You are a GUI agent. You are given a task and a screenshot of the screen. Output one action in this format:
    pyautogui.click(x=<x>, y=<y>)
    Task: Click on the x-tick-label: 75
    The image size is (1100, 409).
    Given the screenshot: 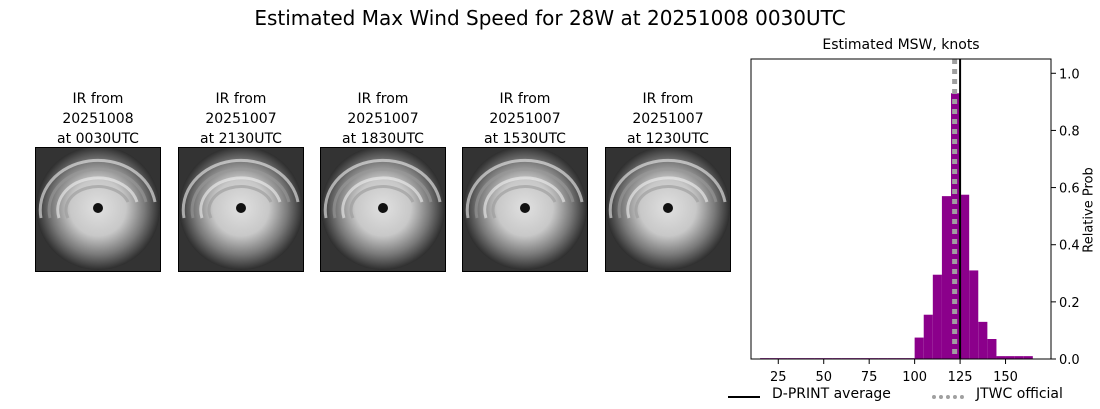 What is the action you would take?
    pyautogui.click(x=869, y=377)
    